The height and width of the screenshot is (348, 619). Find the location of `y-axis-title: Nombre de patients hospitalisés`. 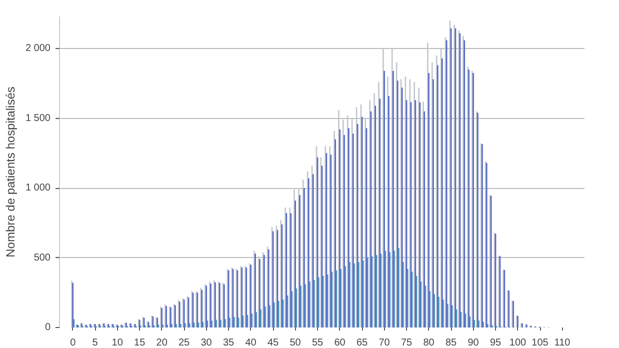

y-axis-title: Nombre de patients hospitalisés is located at coordinates (10, 172).